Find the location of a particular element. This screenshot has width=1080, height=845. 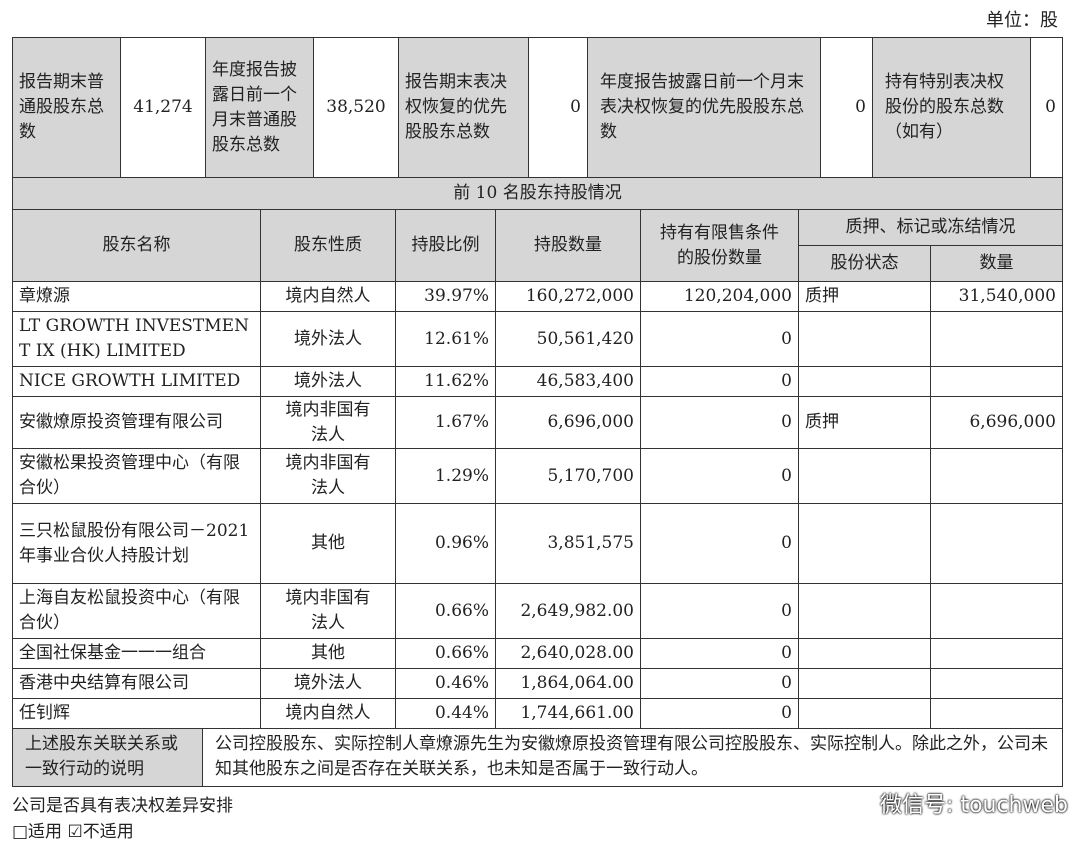

special-voting-label: 持有特别表决权股份的股东总数（如有） is located at coordinates (951, 107).